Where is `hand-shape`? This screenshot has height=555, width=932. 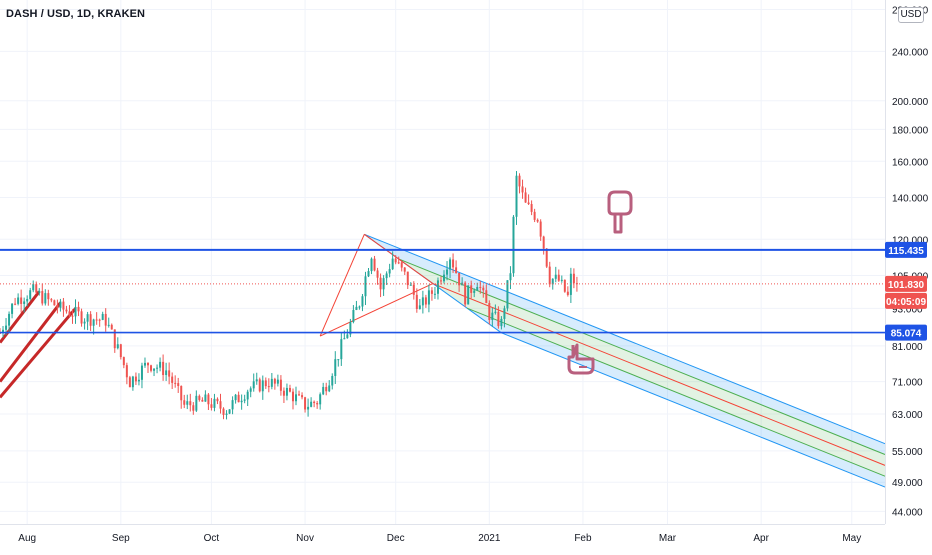
hand-shape is located at coordinates (581, 359).